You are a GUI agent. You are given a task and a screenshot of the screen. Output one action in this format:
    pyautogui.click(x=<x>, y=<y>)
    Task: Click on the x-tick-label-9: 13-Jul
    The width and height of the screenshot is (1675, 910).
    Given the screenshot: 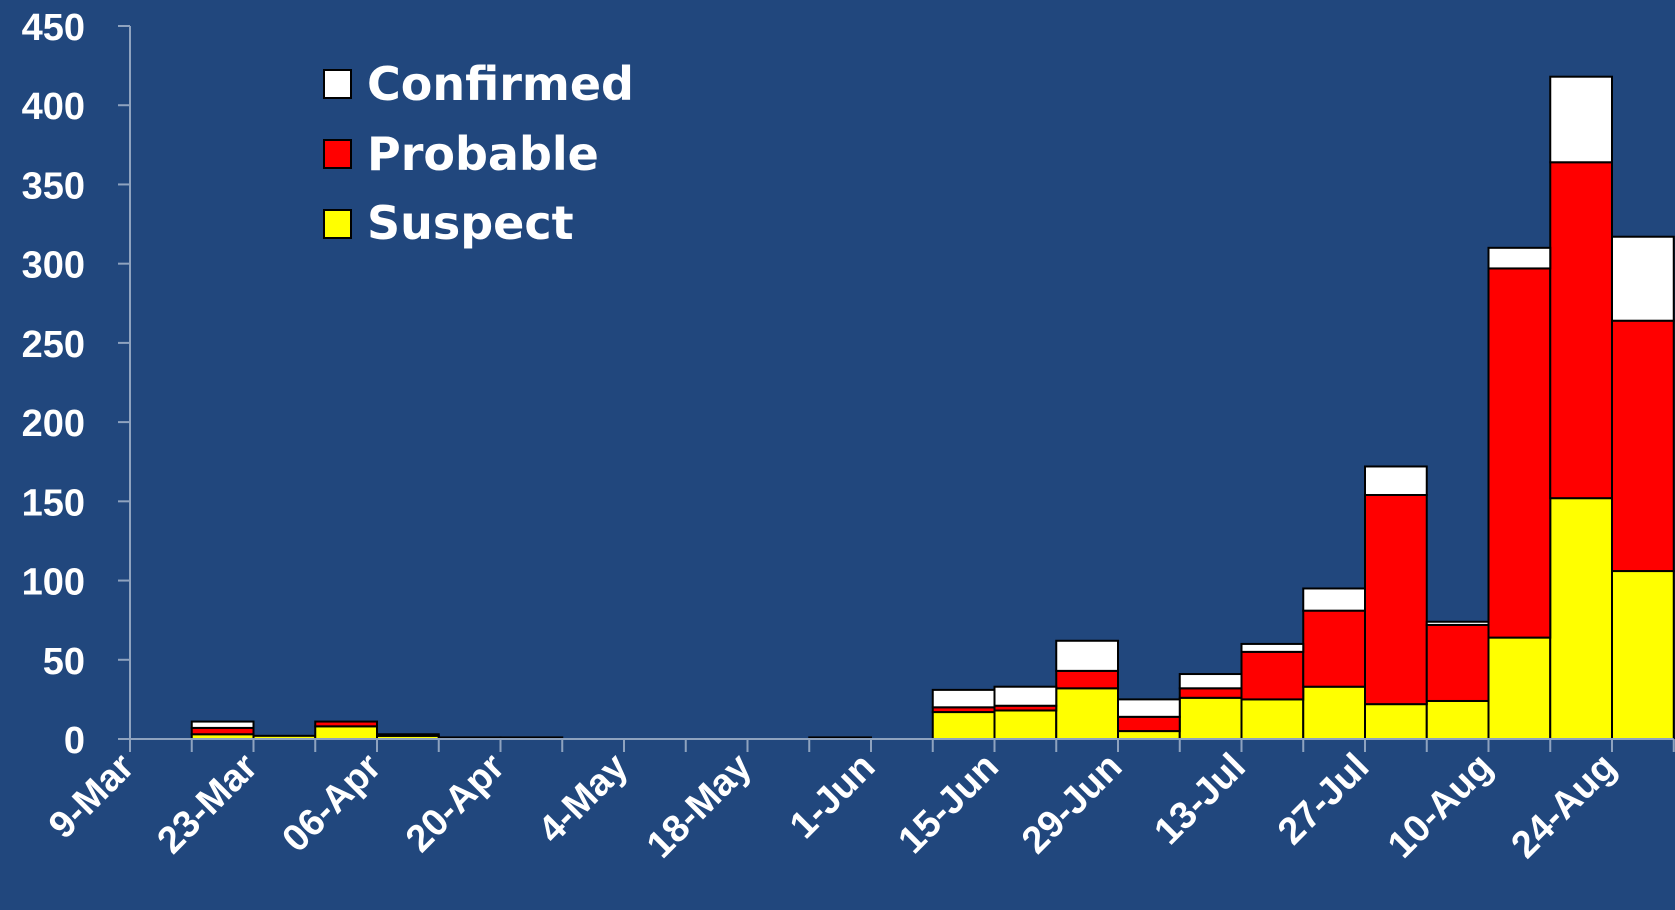 What is the action you would take?
    pyautogui.click(x=1200, y=799)
    